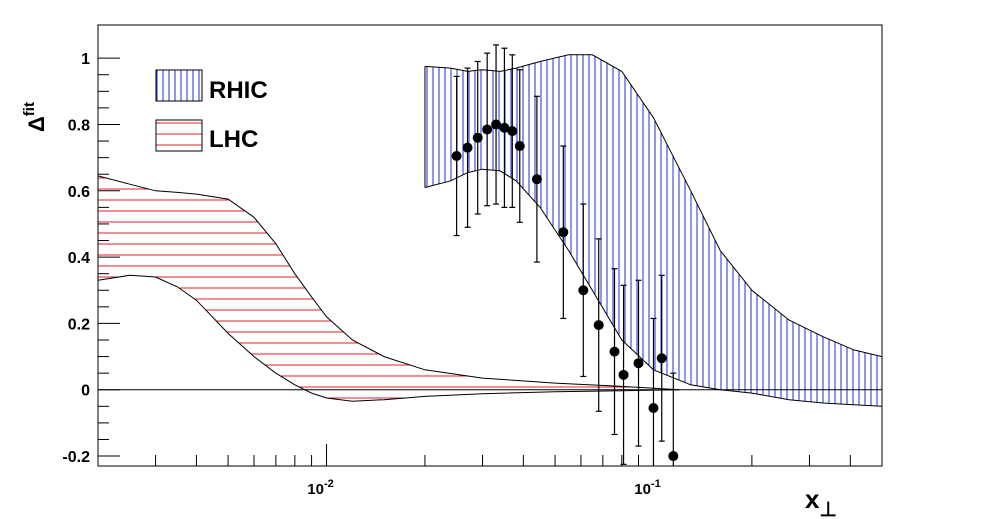  What do you see at coordinates (320, 488) in the screenshot?
I see `x-tick-label: 10⁻²` at bounding box center [320, 488].